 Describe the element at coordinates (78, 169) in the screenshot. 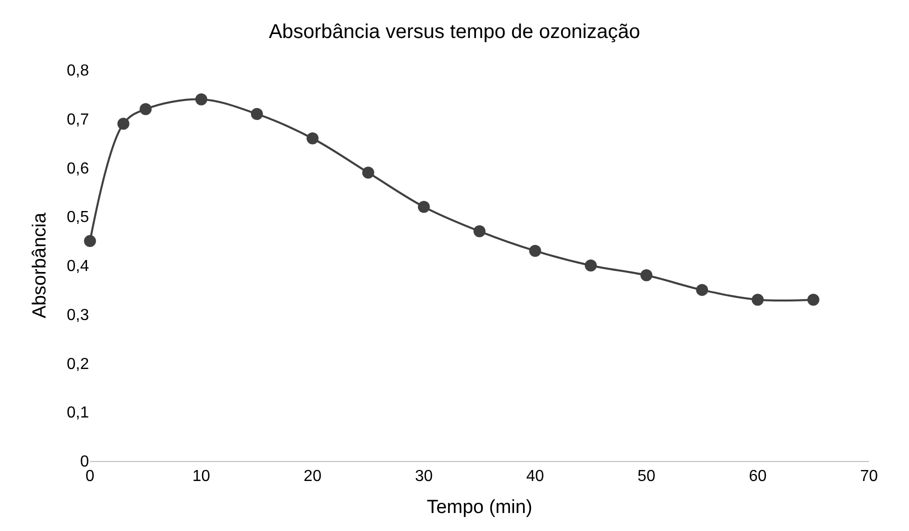

I see `y-tick-label: 0,6` at that location.